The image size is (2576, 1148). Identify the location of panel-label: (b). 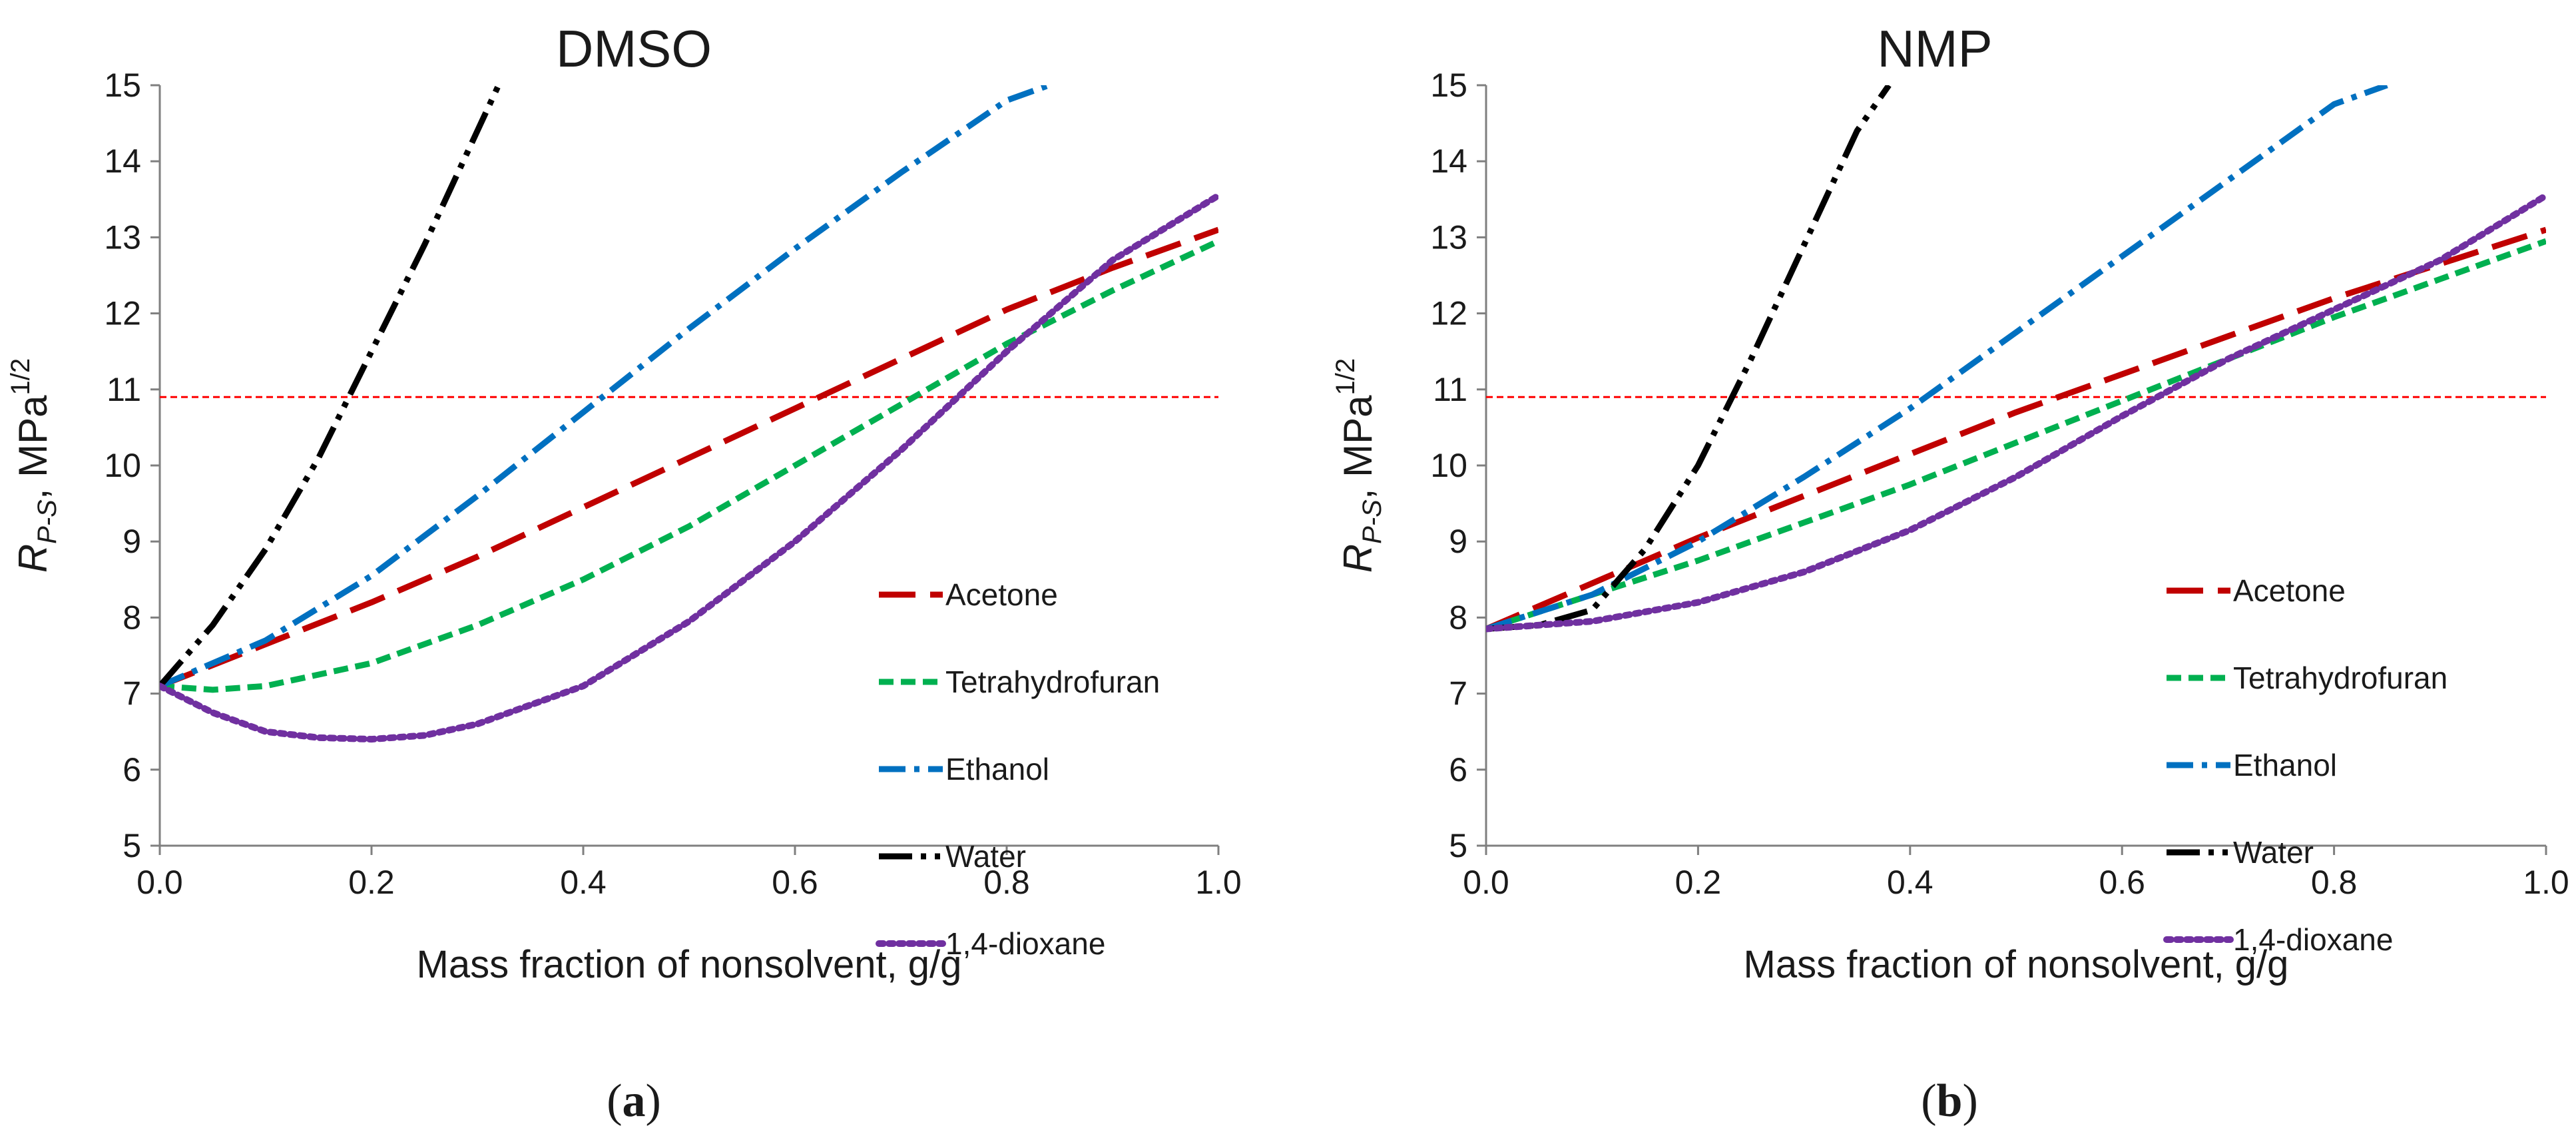
(1950, 1101).